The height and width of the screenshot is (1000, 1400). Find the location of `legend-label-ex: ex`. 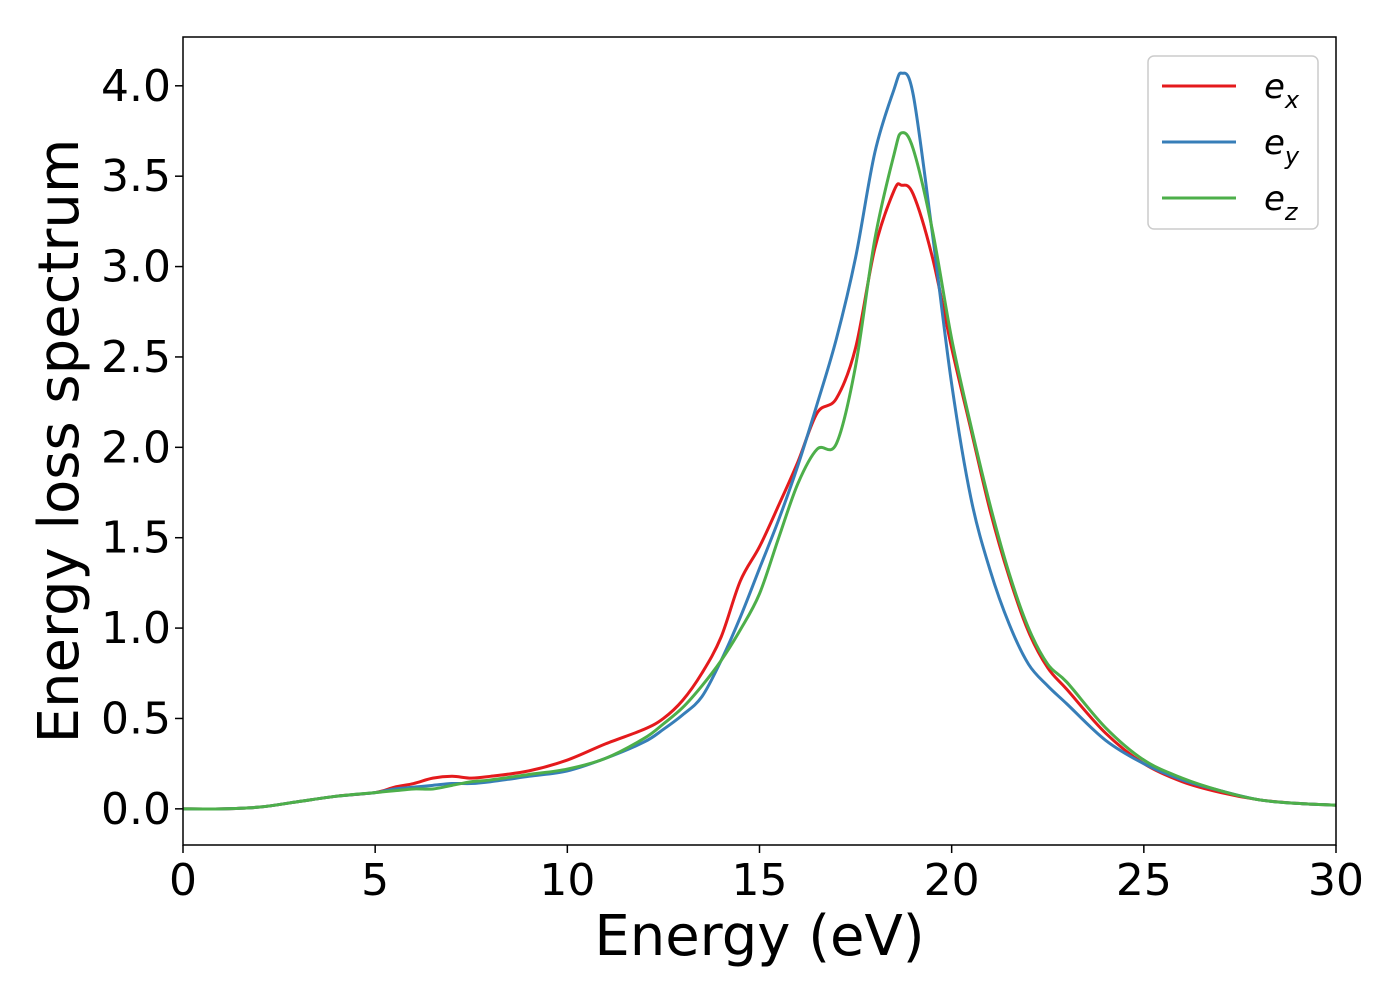

legend-label-ex: ex is located at coordinates (1282, 90).